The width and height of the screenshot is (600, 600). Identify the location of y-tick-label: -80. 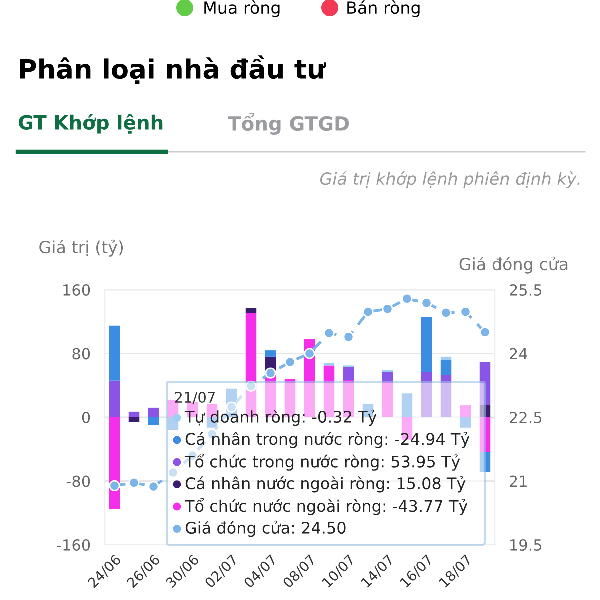
(78, 482).